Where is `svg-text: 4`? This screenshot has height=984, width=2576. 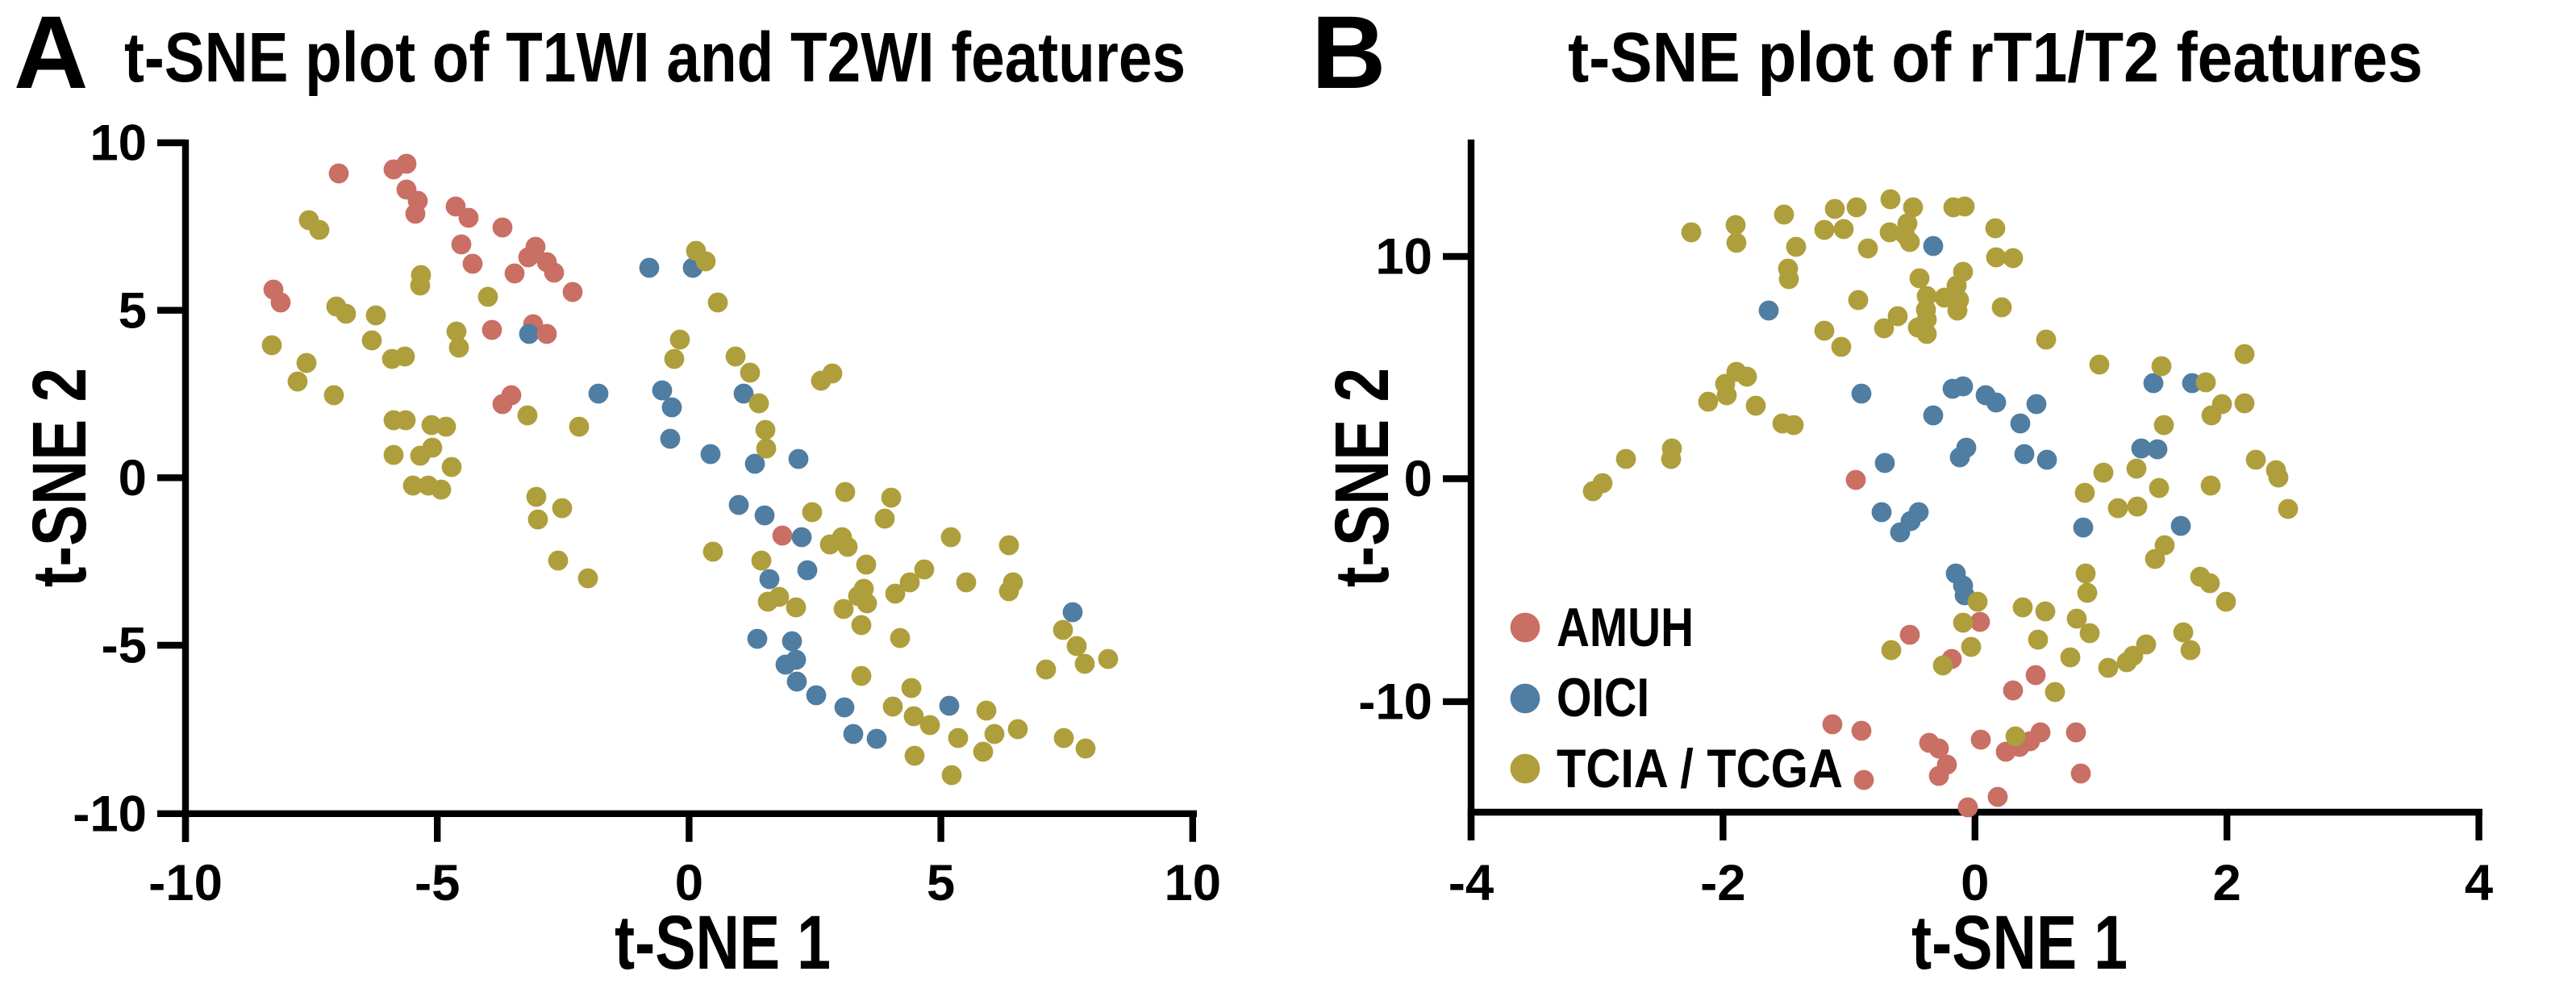
svg-text: 4 is located at coordinates (2479, 883).